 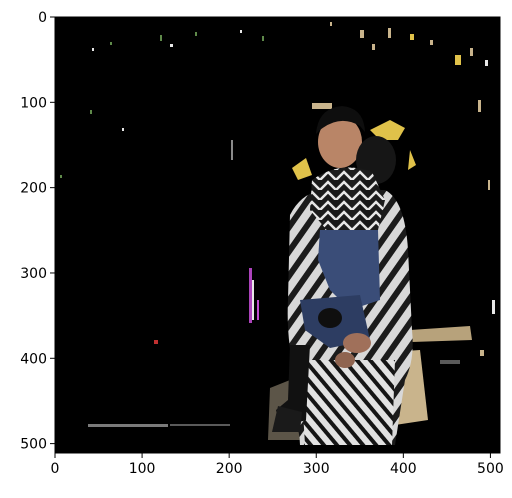 I want to click on y-tick-label: 200, so click(x=33, y=189).